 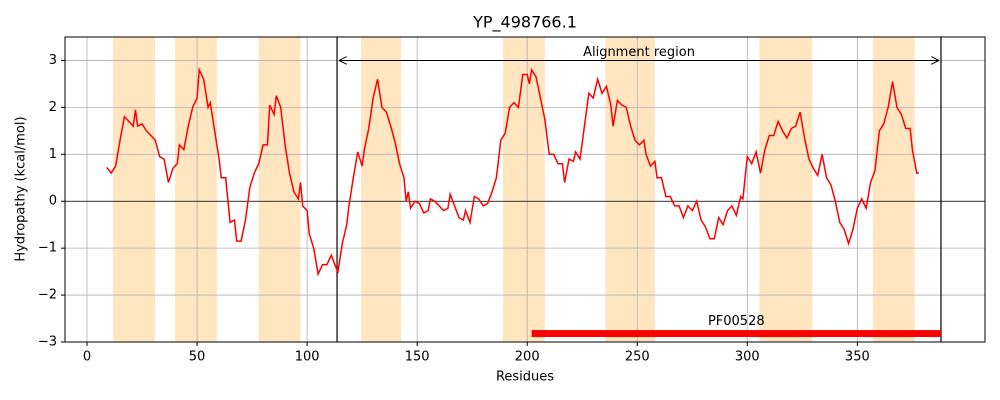 What do you see at coordinates (417, 357) in the screenshot?
I see `x-tick-label: 150` at bounding box center [417, 357].